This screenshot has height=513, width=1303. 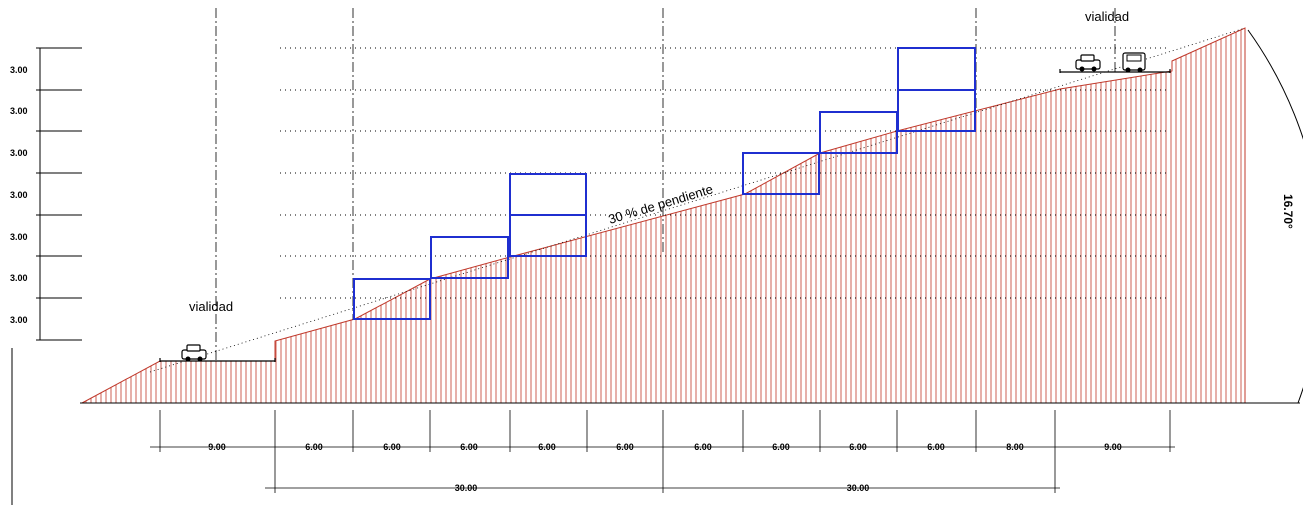 What do you see at coordinates (1288, 211) in the screenshot?
I see `angle-label: 16.70°` at bounding box center [1288, 211].